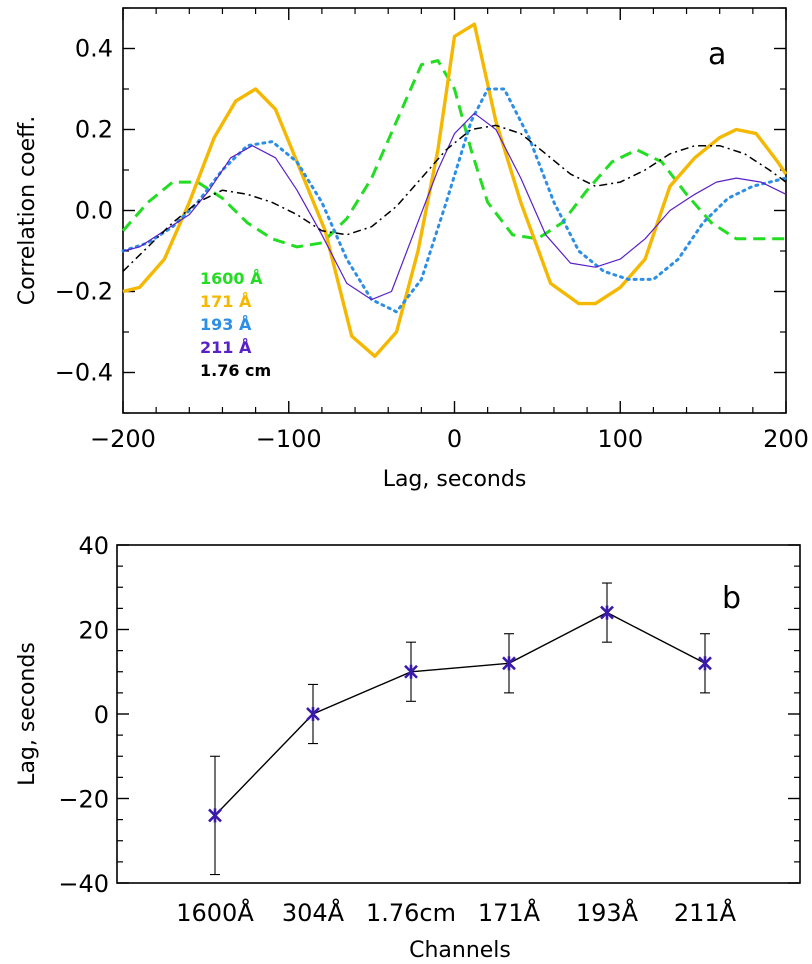  I want to click on y-tick-label: 0.2, so click(94, 130).